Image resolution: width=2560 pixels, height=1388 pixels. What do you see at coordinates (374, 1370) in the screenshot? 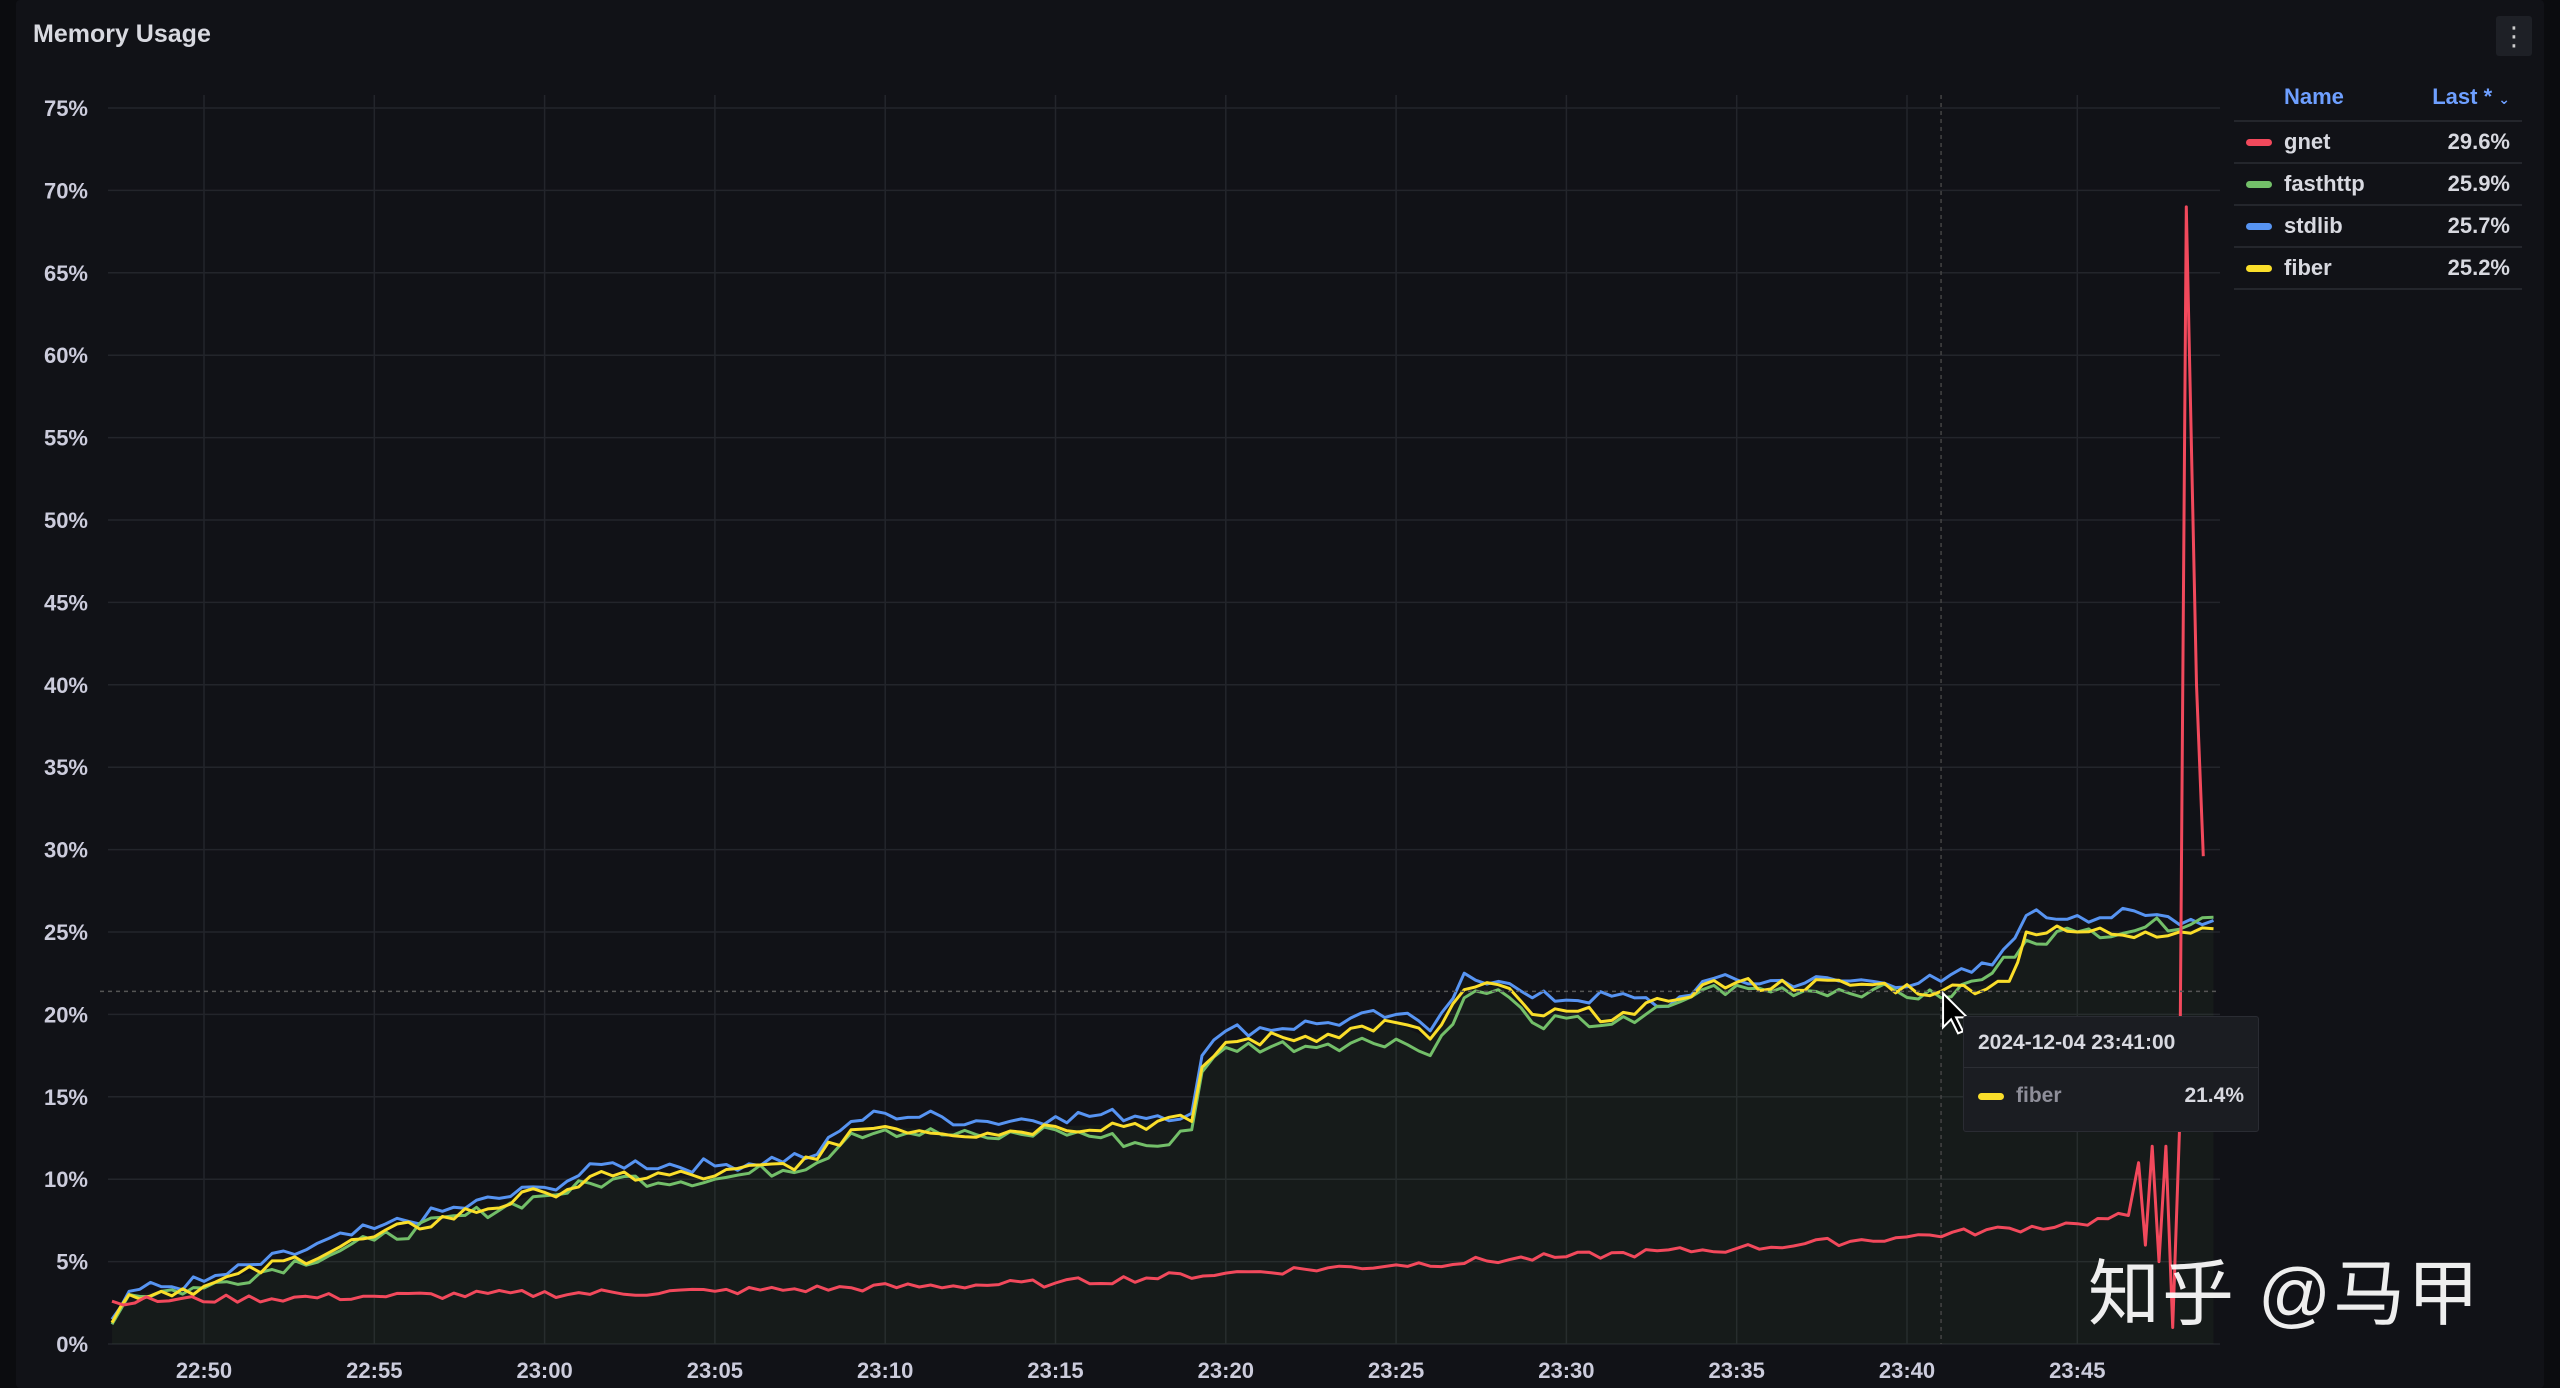
I see `x-tick-label: 22:55` at bounding box center [374, 1370].